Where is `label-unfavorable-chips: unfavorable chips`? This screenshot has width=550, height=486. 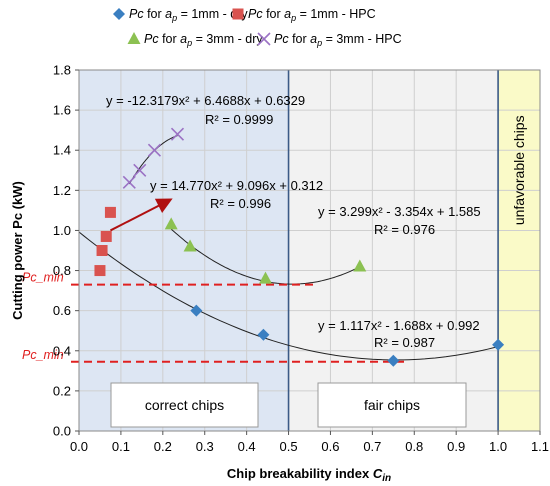
label-unfavorable-chips: unfavorable chips is located at coordinates (519, 170).